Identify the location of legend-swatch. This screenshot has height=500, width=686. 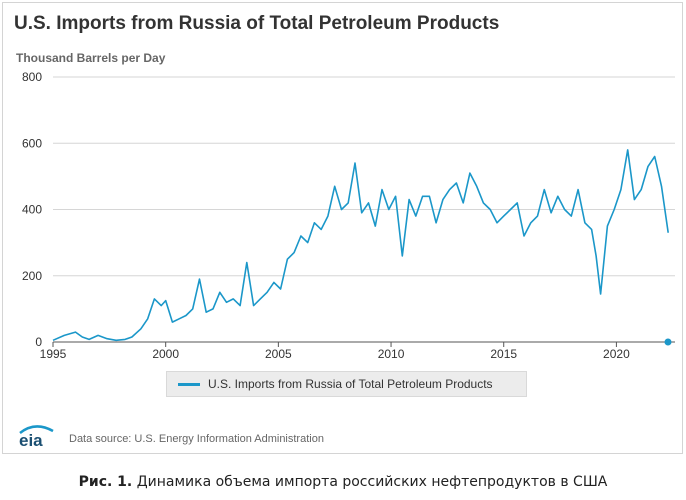
(189, 384).